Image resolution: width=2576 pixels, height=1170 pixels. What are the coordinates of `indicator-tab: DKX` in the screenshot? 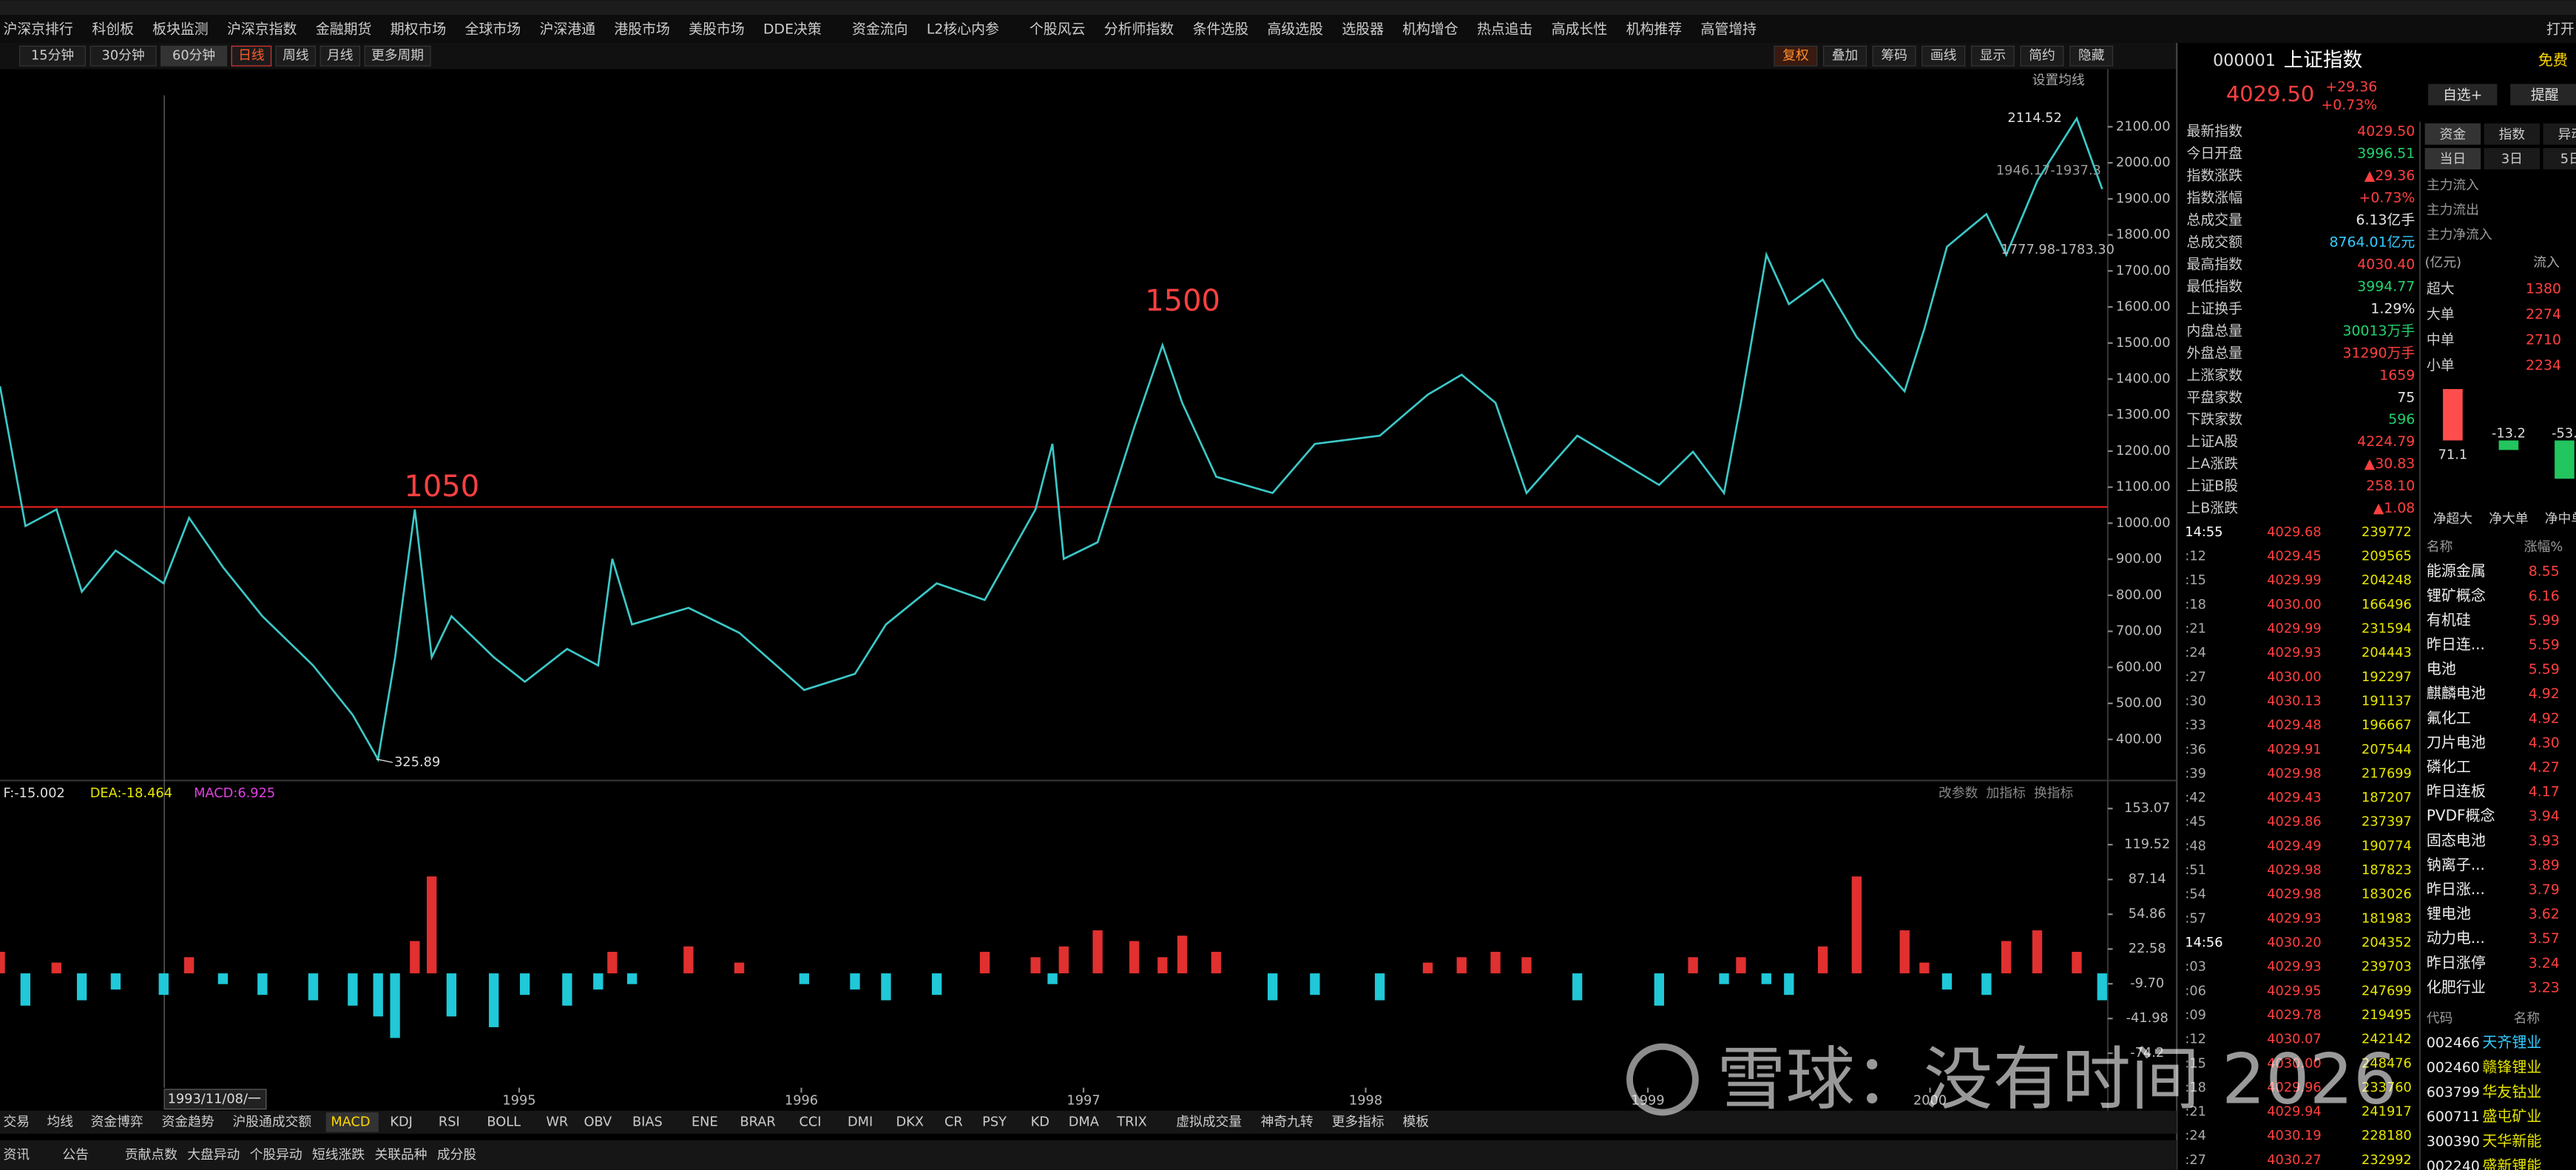 It's located at (910, 1122).